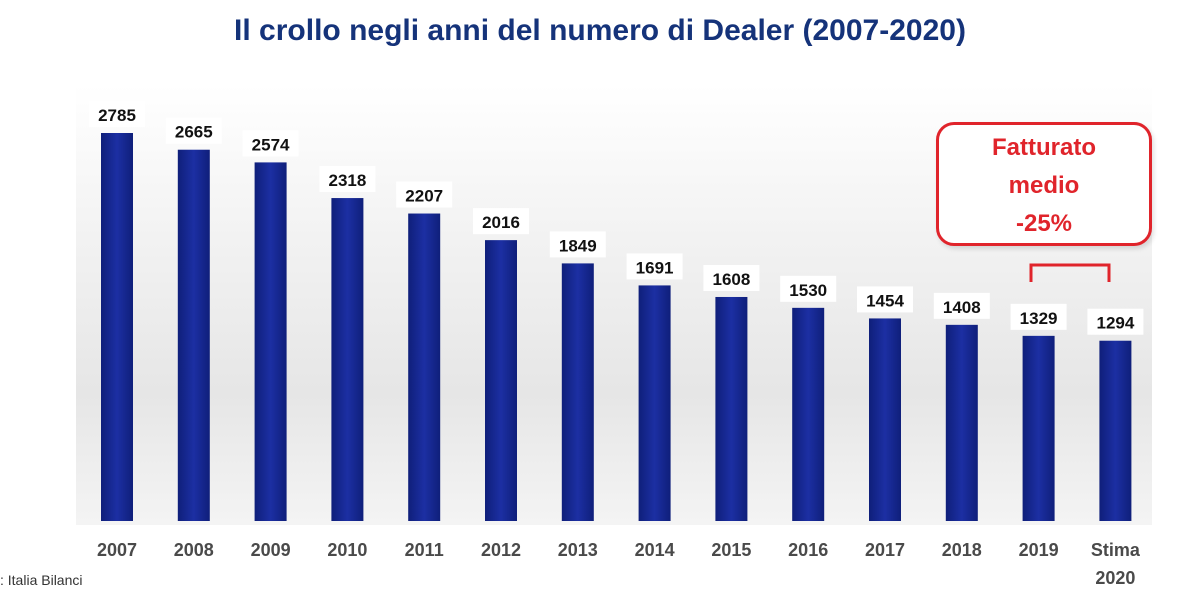 The image size is (1200, 596). I want to click on data-label-2: 2574, so click(271, 144).